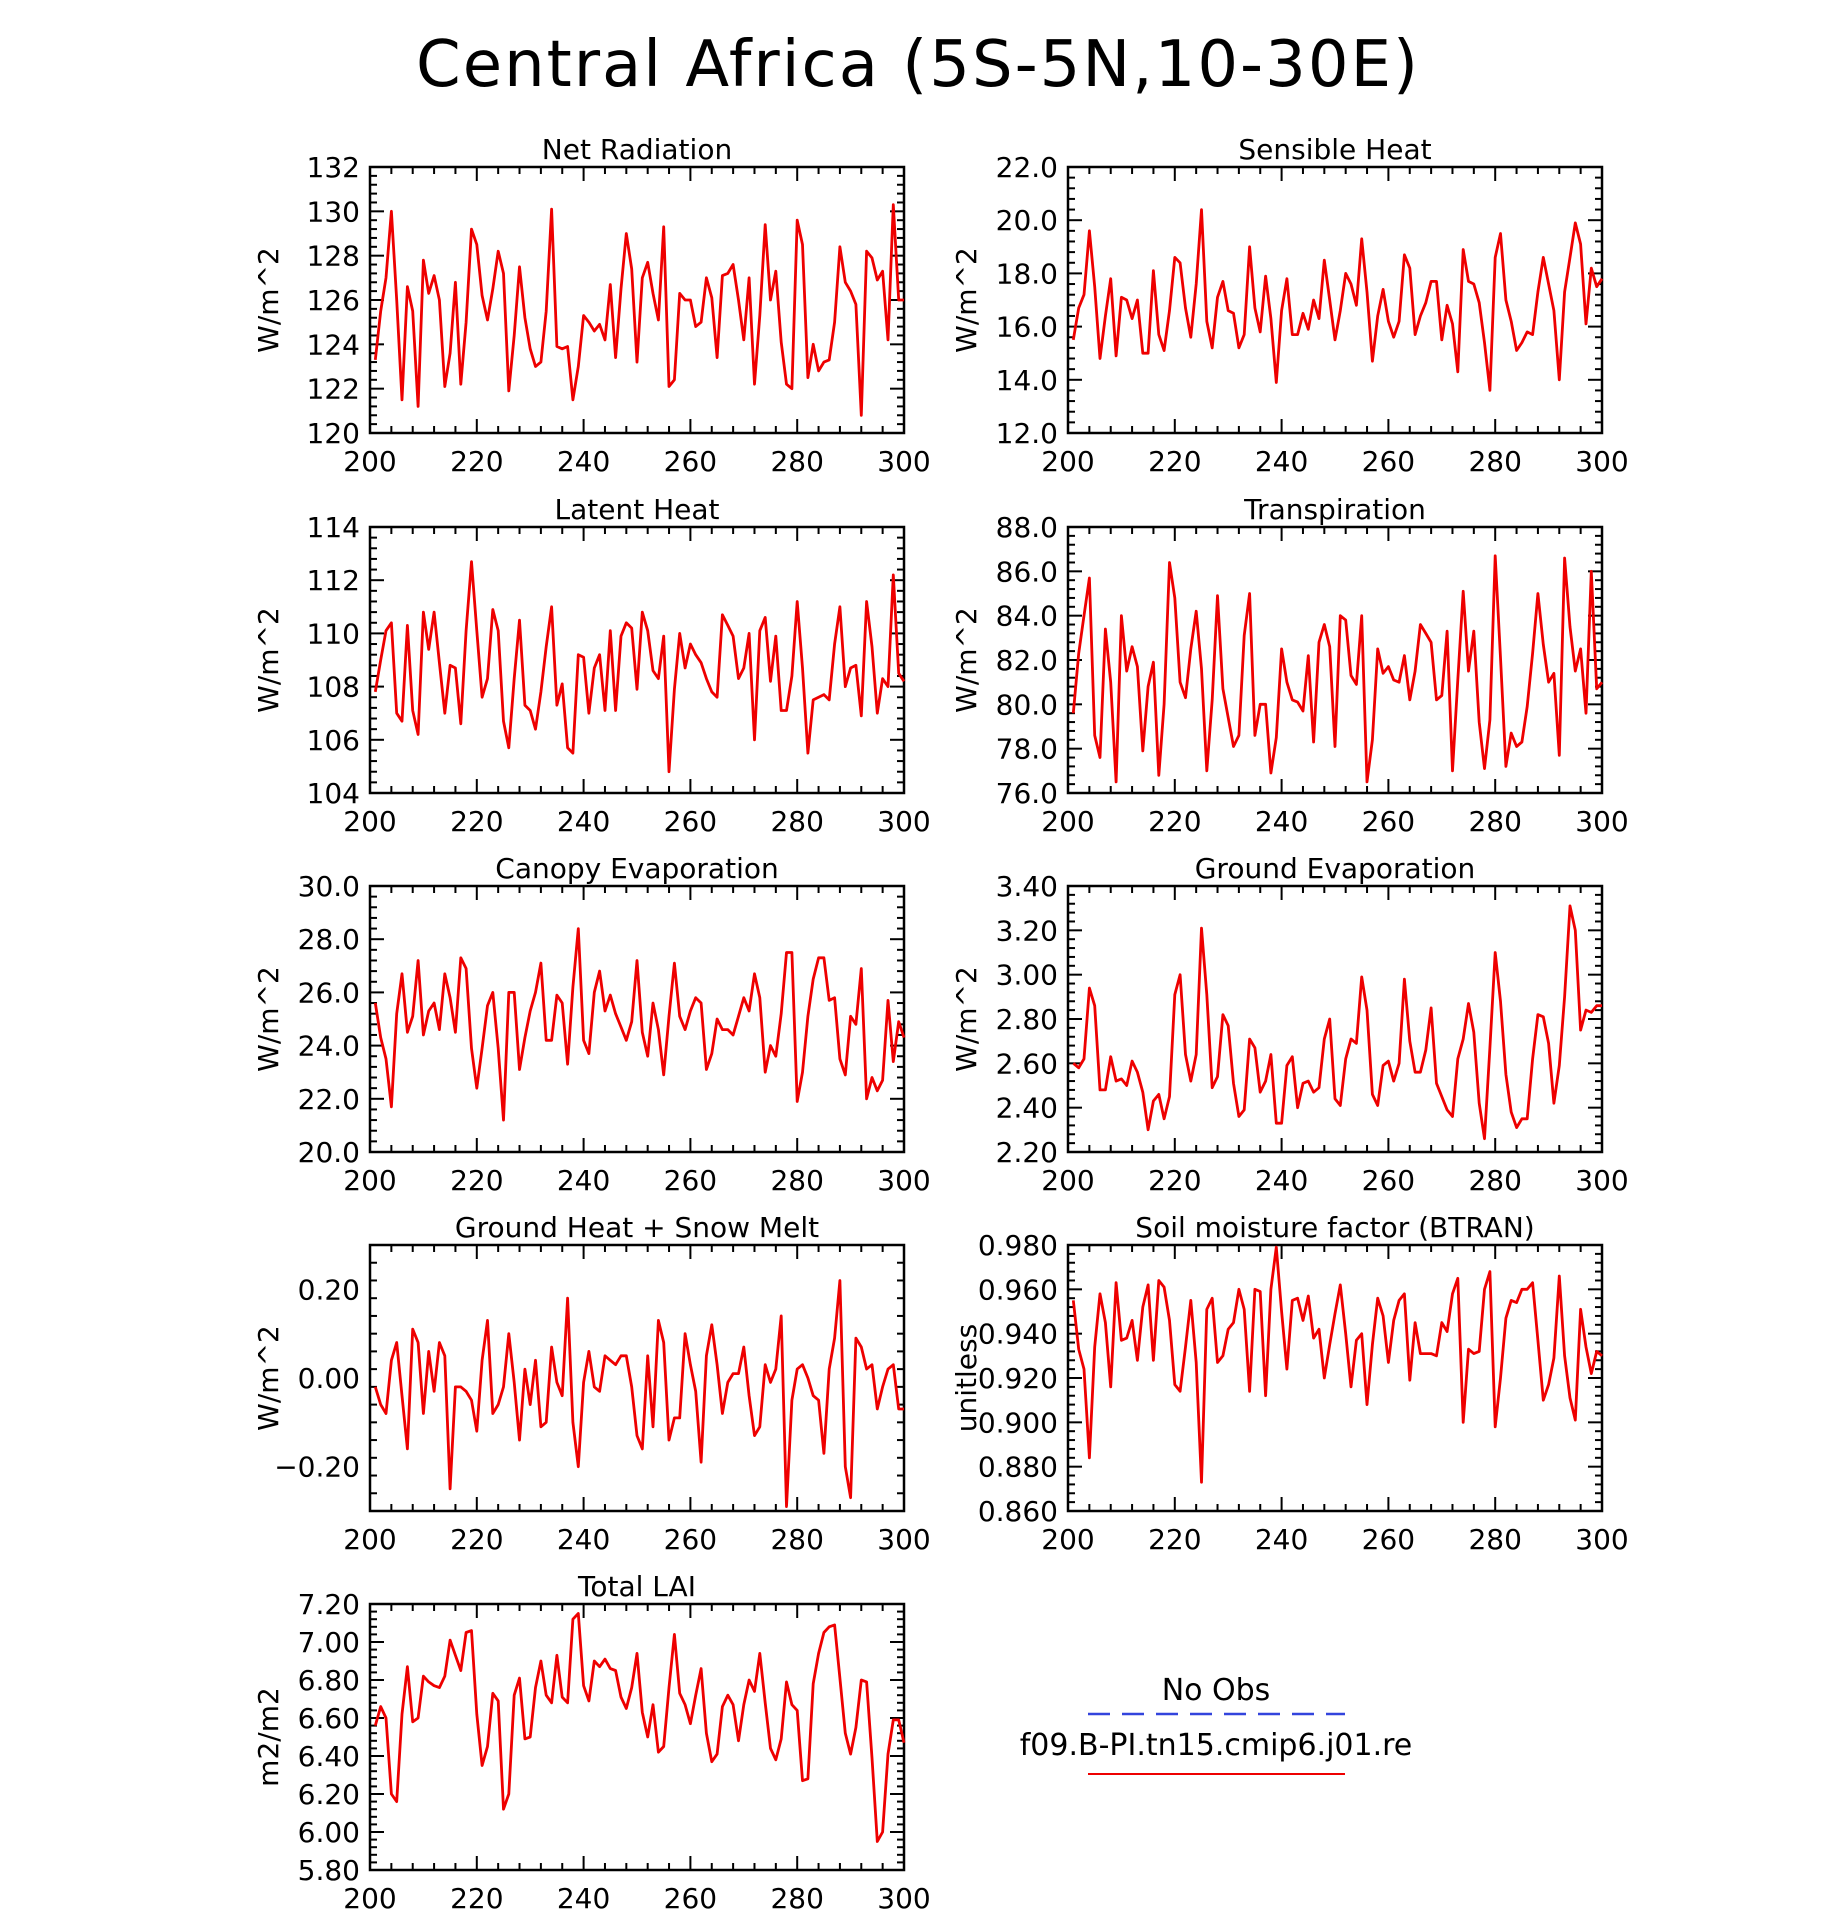  What do you see at coordinates (329, 1642) in the screenshot?
I see `y-tick-label: 7.00` at bounding box center [329, 1642].